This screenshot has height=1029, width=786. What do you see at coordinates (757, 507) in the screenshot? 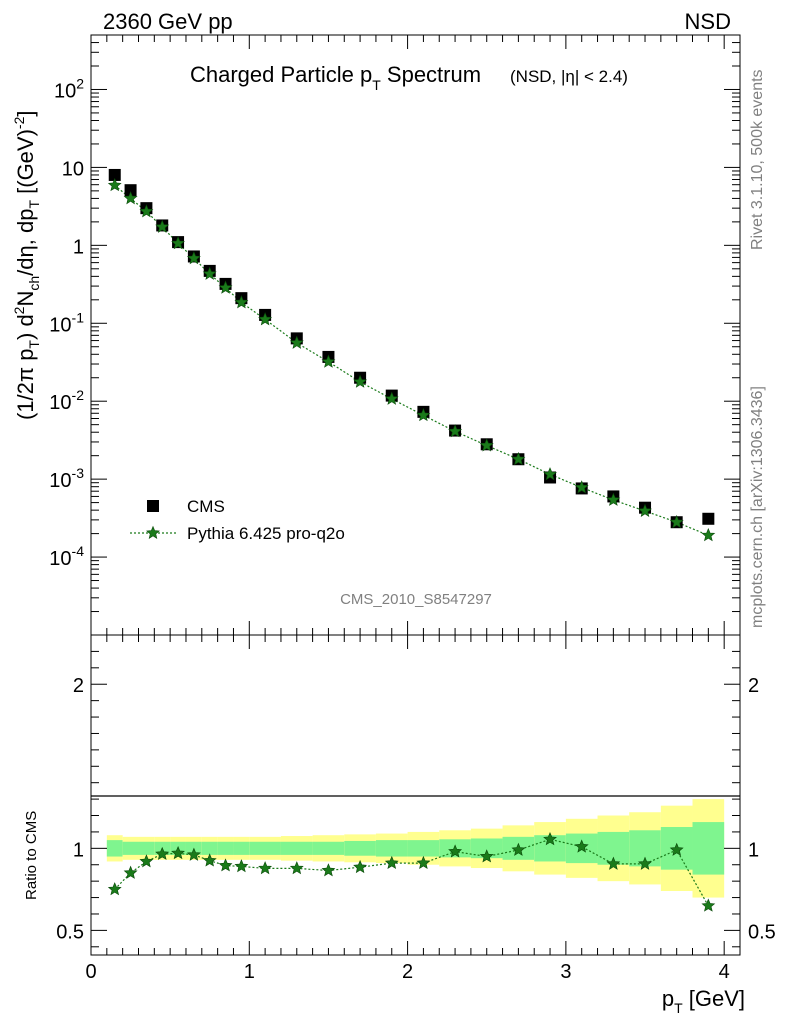
I see `mcplots-label: mcplots.cern.ch [arXiv:1306.3436]` at bounding box center [757, 507].